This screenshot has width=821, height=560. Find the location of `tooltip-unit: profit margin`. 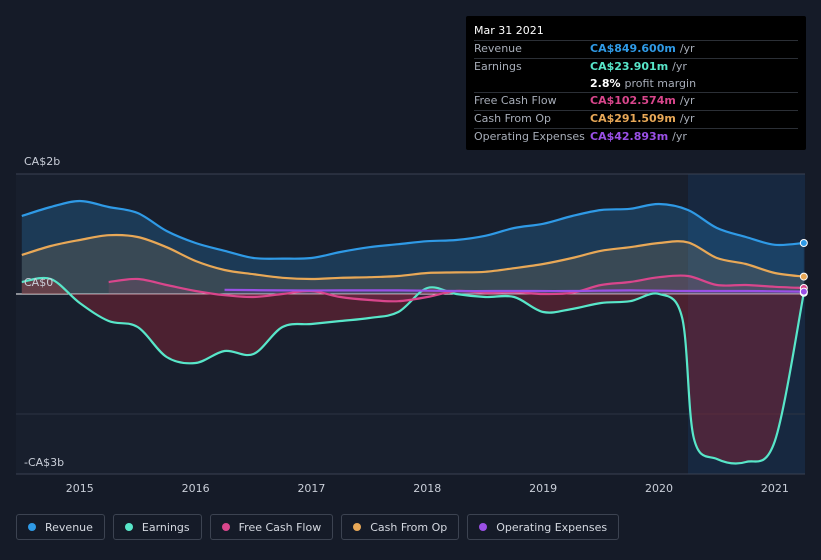

tooltip-unit: profit margin is located at coordinates (660, 83).